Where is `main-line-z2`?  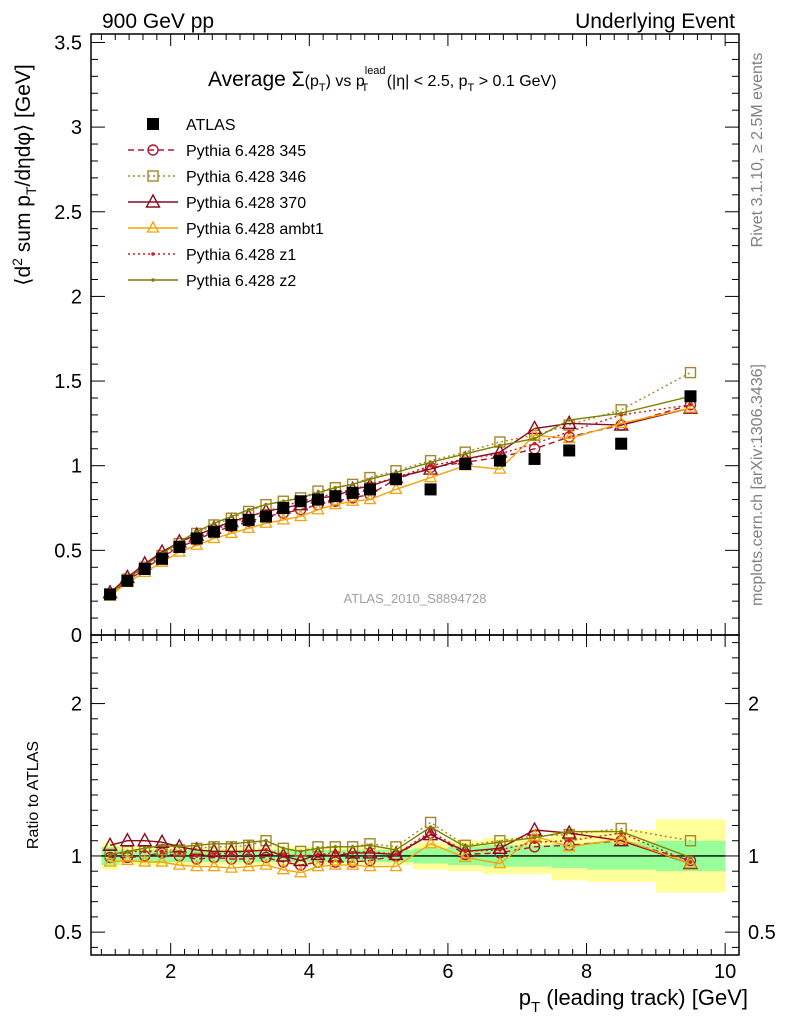
main-line-z2 is located at coordinates (400, 495).